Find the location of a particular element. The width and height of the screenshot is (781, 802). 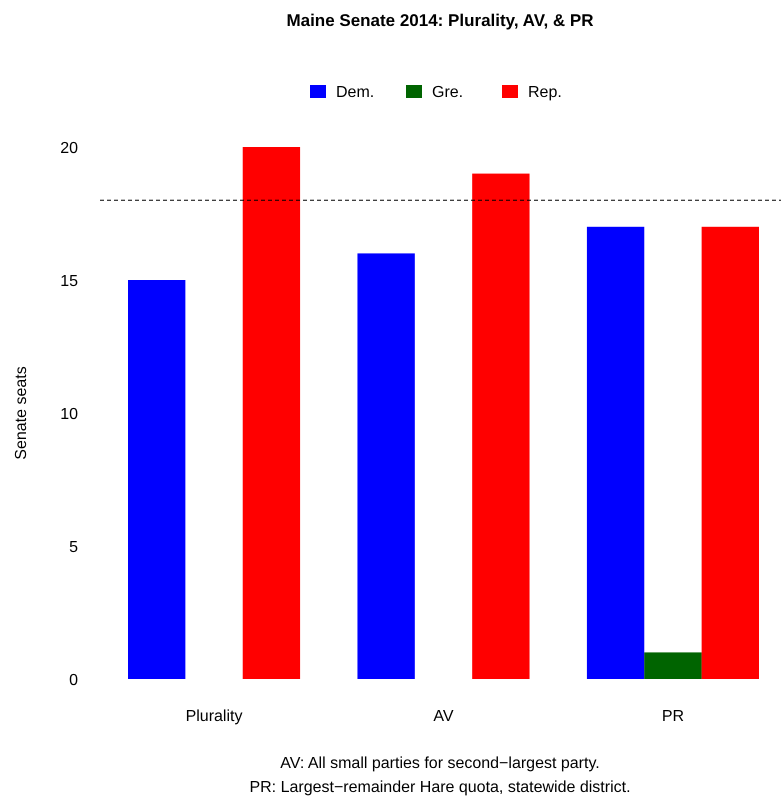

y-axis-title: Senate seats is located at coordinates (21, 413).